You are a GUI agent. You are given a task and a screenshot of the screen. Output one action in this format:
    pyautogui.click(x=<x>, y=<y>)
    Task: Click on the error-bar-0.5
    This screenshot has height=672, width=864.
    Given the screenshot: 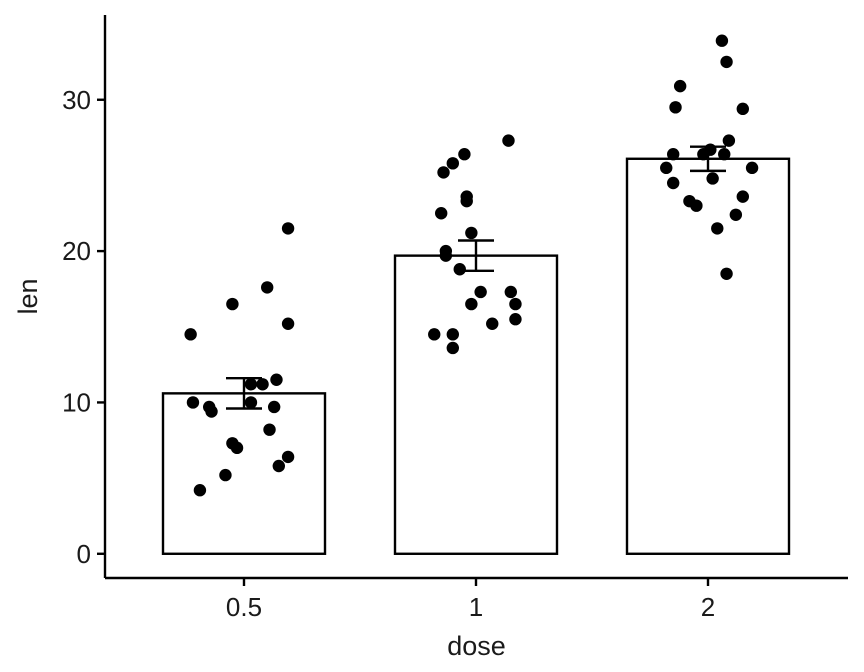 What is the action you would take?
    pyautogui.click(x=244, y=393)
    